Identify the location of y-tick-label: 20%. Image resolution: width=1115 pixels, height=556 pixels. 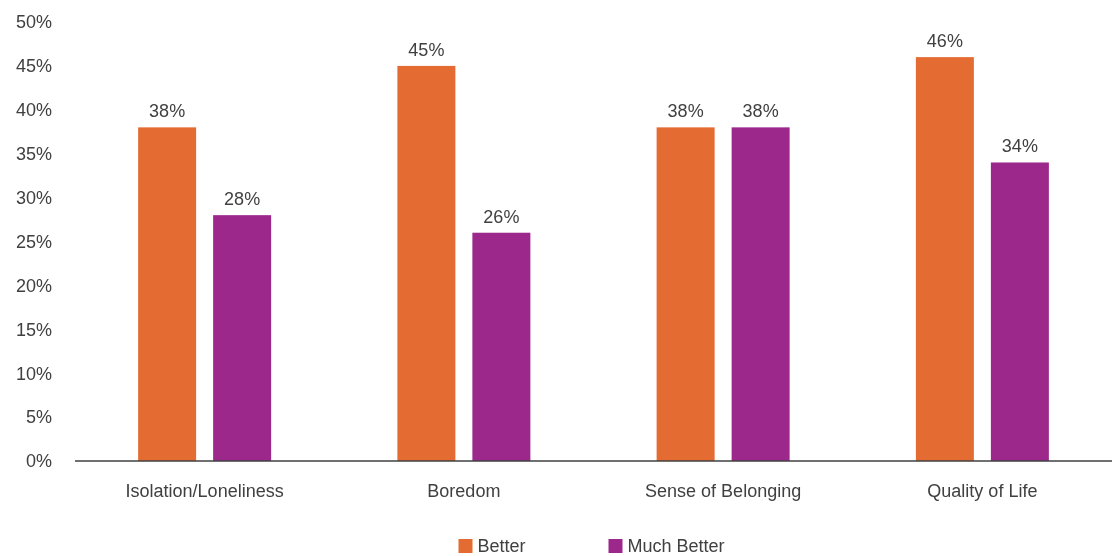
(33, 285).